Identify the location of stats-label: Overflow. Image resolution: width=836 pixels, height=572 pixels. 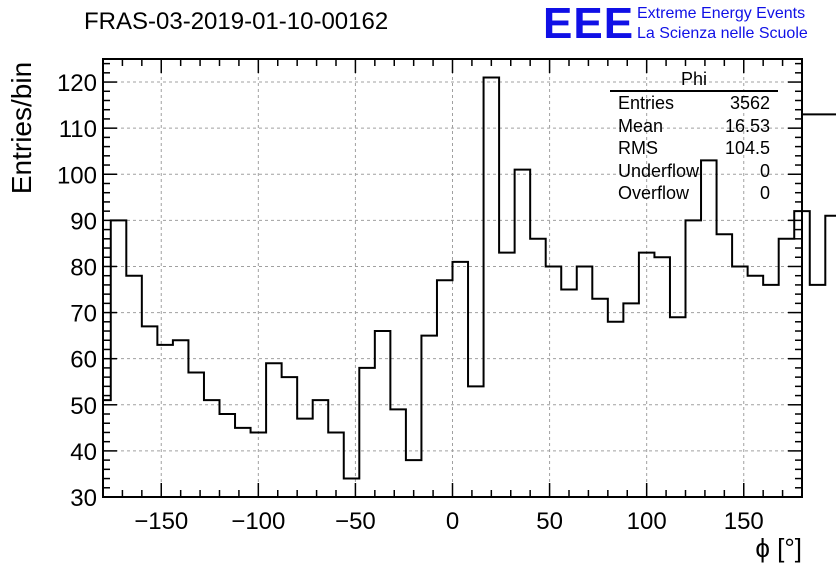
(654, 193).